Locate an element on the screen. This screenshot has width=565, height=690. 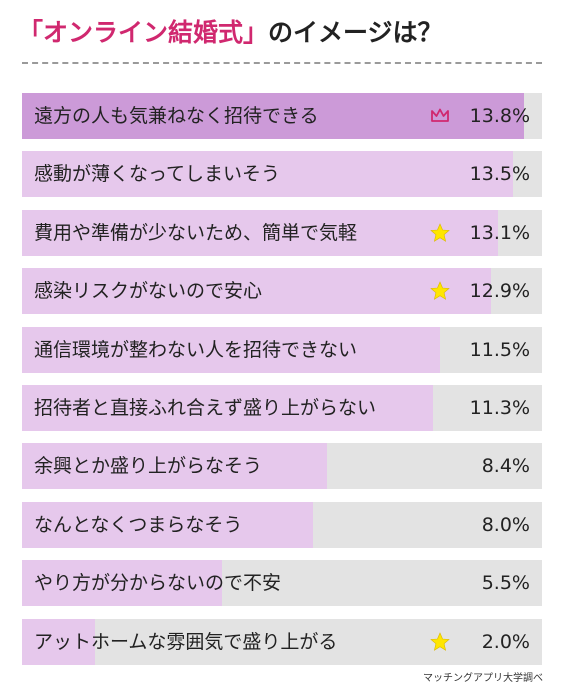
bar-value-label: 11.3% is located at coordinates (499, 408).